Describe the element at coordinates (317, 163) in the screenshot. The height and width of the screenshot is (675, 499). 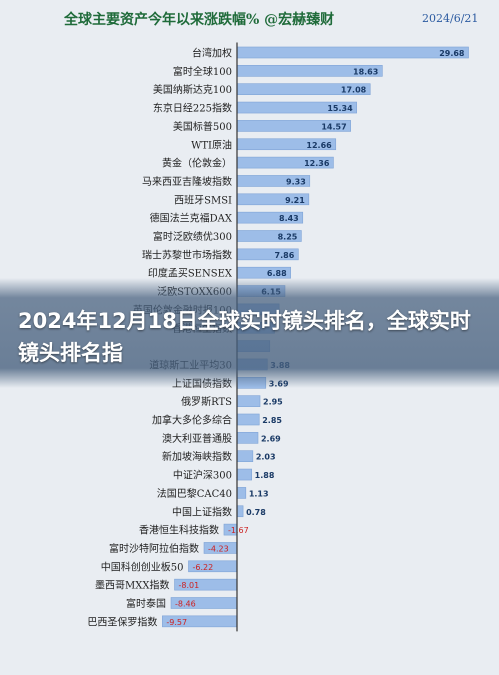
I see `value-label-6: 12.36` at that location.